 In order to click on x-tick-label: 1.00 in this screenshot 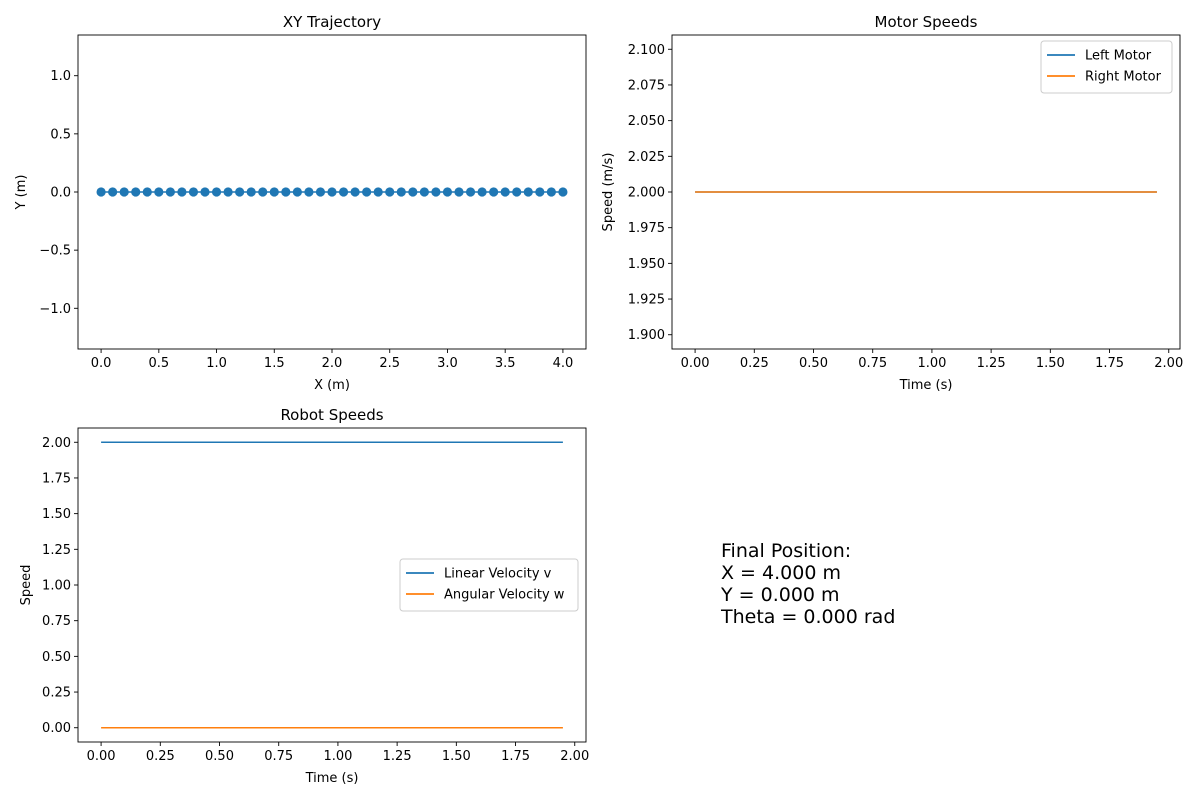, I will do `click(337, 756)`.